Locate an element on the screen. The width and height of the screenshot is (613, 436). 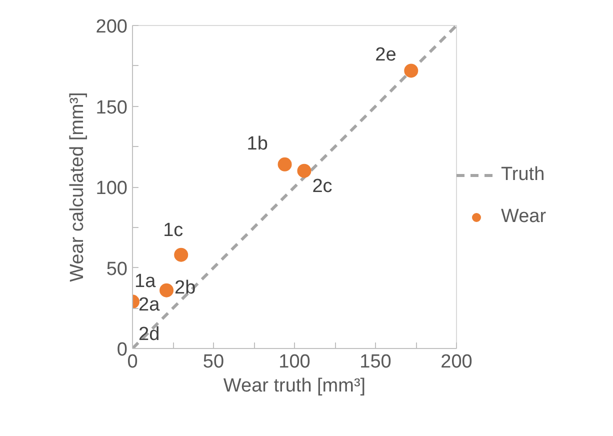
legend-label: Truth is located at coordinates (523, 175).